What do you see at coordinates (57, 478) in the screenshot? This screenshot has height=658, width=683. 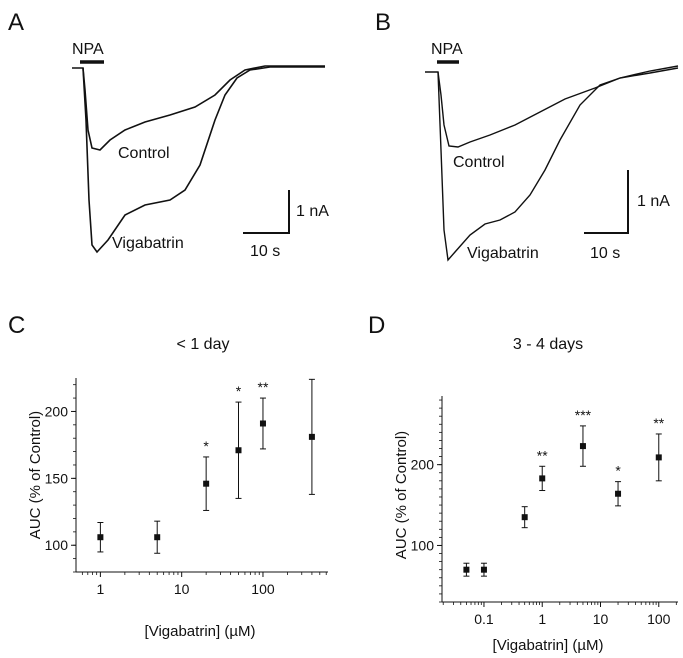 I see `y-tick-label-c-1: 150` at bounding box center [57, 478].